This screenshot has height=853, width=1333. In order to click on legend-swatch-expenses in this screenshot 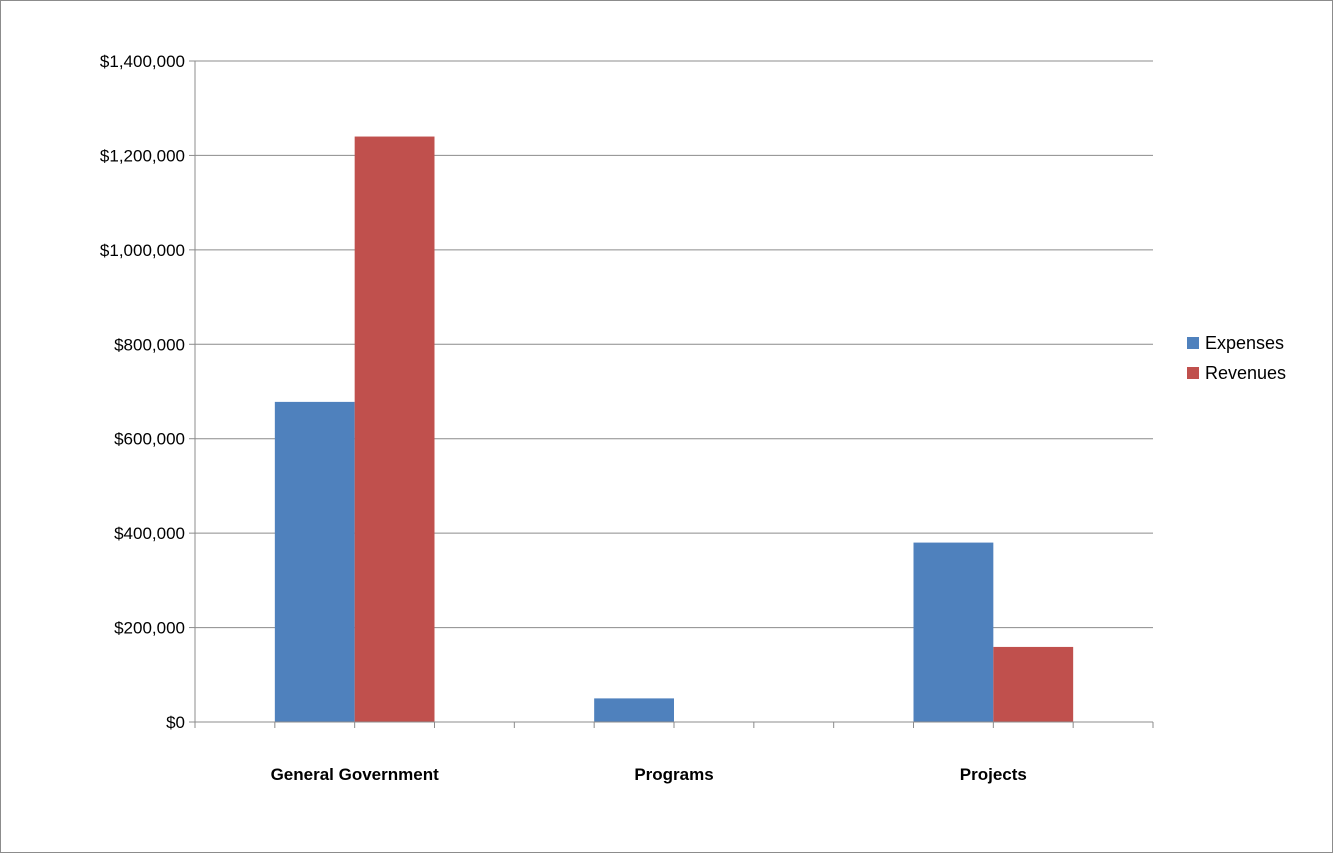, I will do `click(1193, 343)`.